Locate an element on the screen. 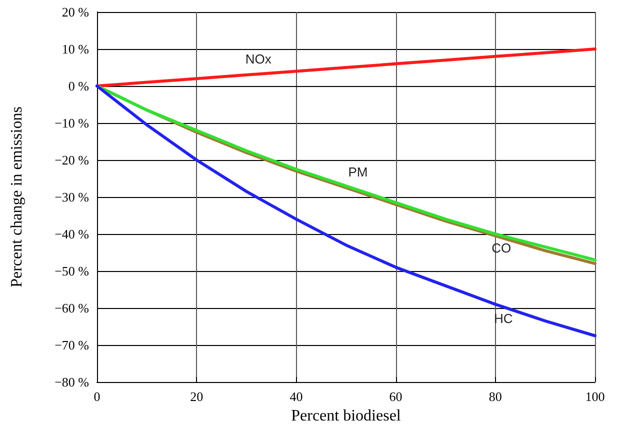 Image resolution: width=620 pixels, height=440 pixels. y-tick-label: −80 % is located at coordinates (72, 382).